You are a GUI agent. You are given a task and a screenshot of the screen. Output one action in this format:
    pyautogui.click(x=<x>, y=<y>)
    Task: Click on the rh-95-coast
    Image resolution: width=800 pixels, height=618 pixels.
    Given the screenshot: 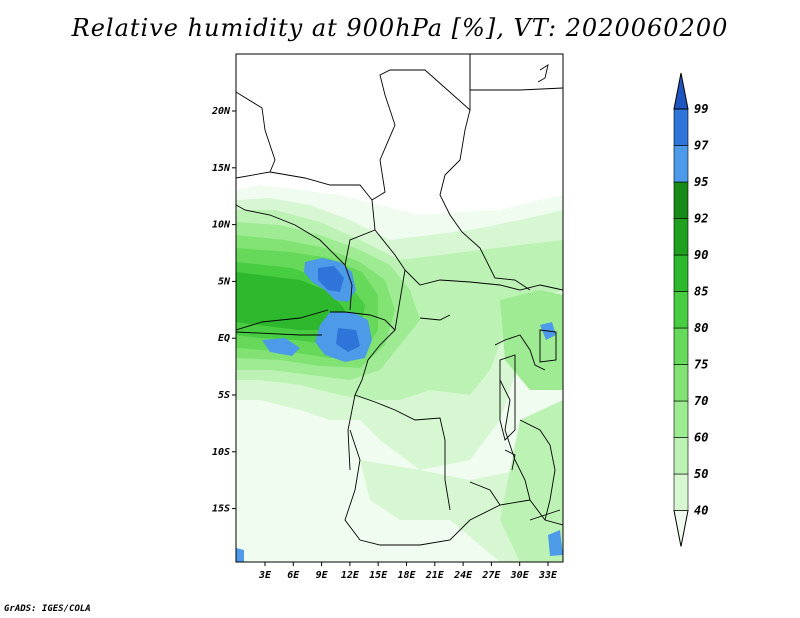 What is the action you would take?
    pyautogui.click(x=281, y=347)
    